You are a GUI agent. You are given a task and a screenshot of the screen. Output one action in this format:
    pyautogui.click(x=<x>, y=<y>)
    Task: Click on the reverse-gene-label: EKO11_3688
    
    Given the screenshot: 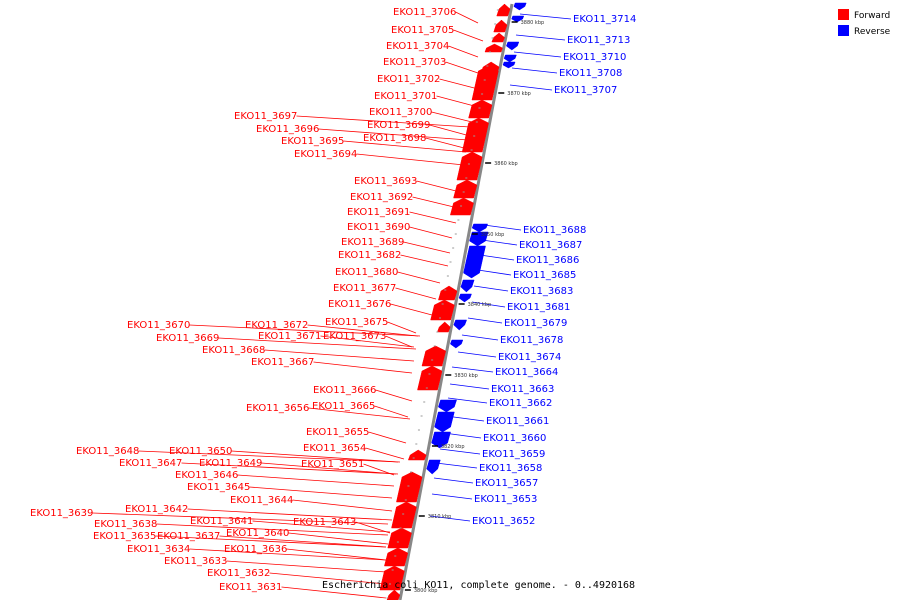 What is the action you would take?
    pyautogui.click(x=554, y=230)
    